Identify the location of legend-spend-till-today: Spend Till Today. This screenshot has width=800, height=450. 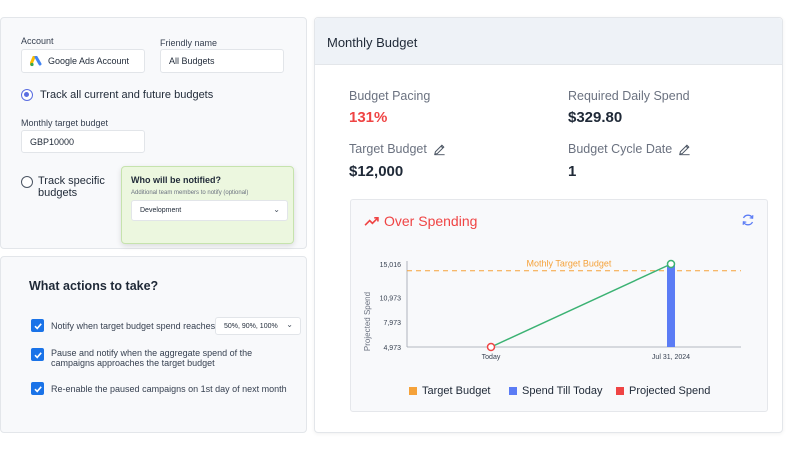
(556, 391).